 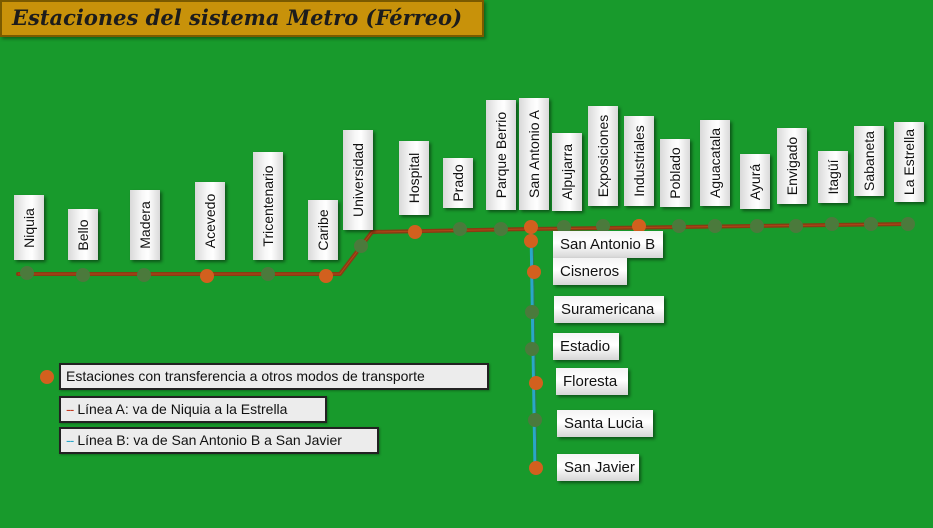 What do you see at coordinates (609, 309) in the screenshot?
I see `station-label-b: Suramericana` at bounding box center [609, 309].